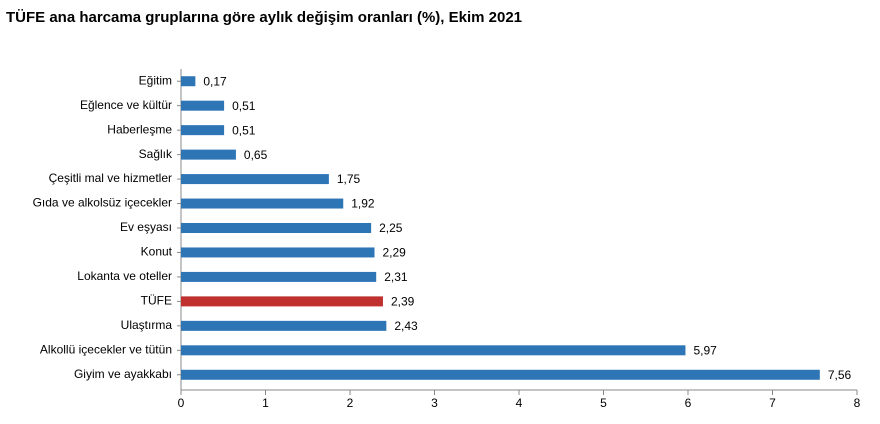 This screenshot has height=424, width=880. I want to click on y-tick-label: Haberleşme, so click(139, 129).